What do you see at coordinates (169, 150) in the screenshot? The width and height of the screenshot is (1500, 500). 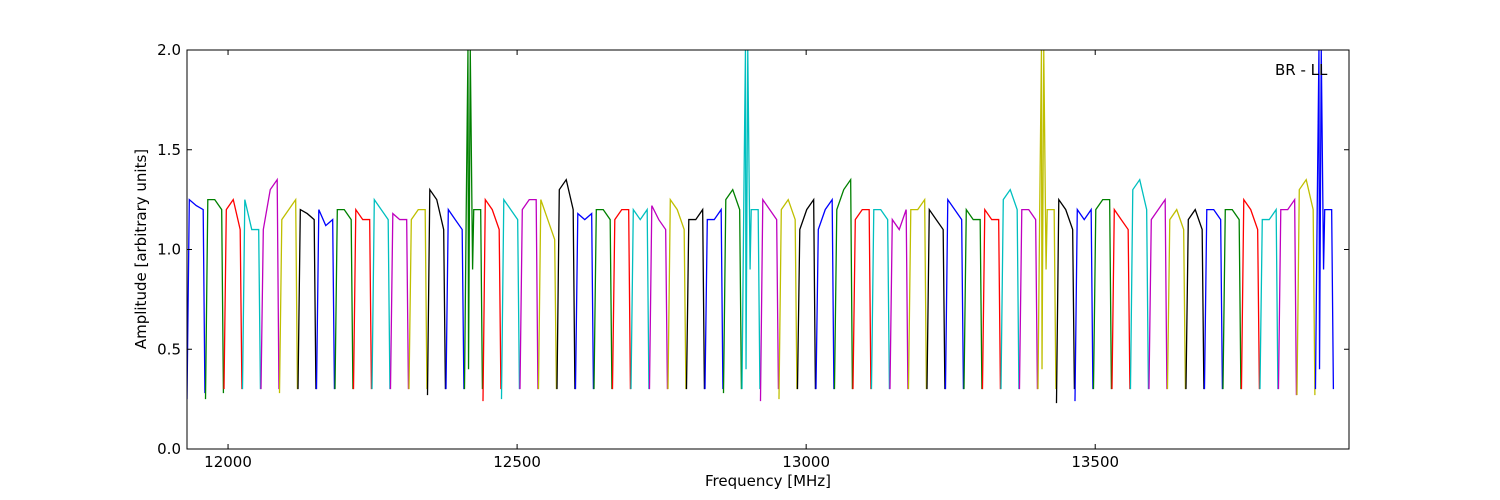 I see `y-tick-label: 1.5` at bounding box center [169, 150].